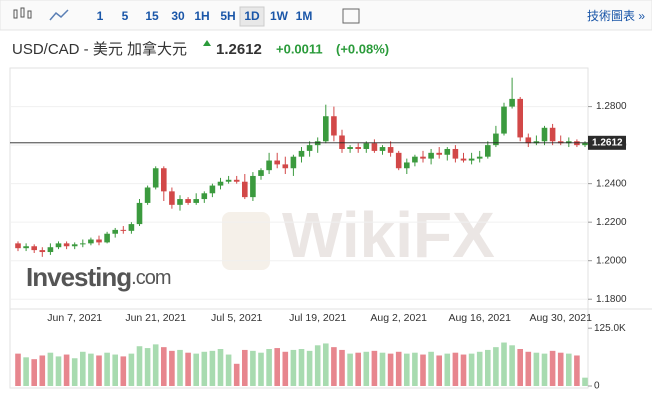 This screenshot has width=652, height=404. What do you see at coordinates (616, 16) in the screenshot?
I see `chart-link: 技術圖表 »` at bounding box center [616, 16].